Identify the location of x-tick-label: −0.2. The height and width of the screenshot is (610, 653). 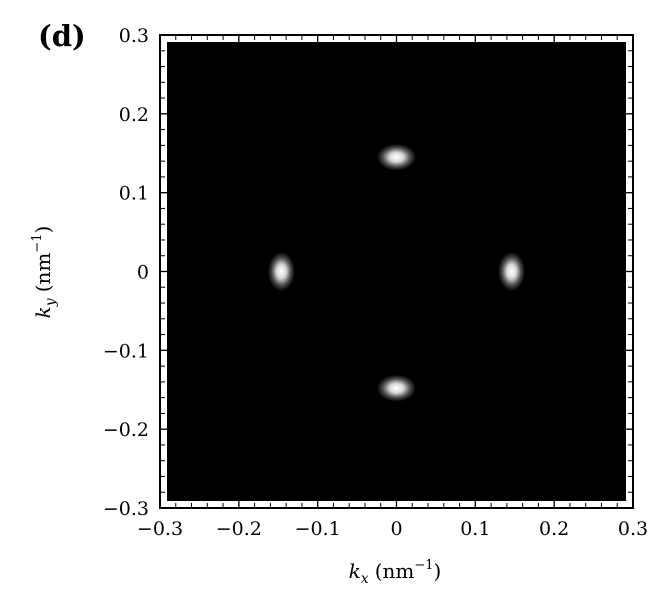
(239, 529).